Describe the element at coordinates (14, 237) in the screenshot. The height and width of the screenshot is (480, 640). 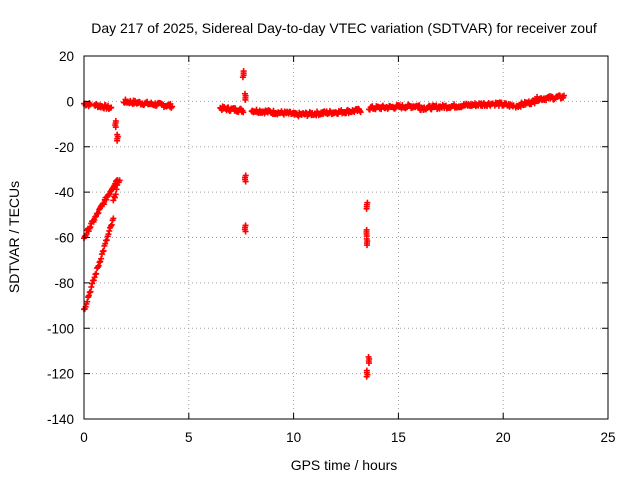
I see `y-axis-label: SDTVAR / TECUs` at that location.